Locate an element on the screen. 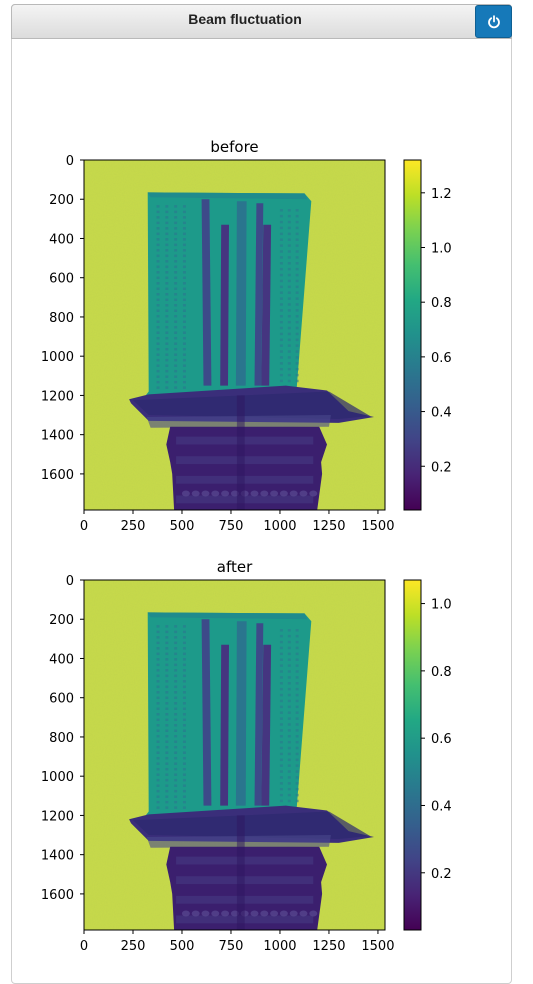 This screenshot has width=533, height=984. colorbar-tick-label: 1.2 is located at coordinates (441, 194).